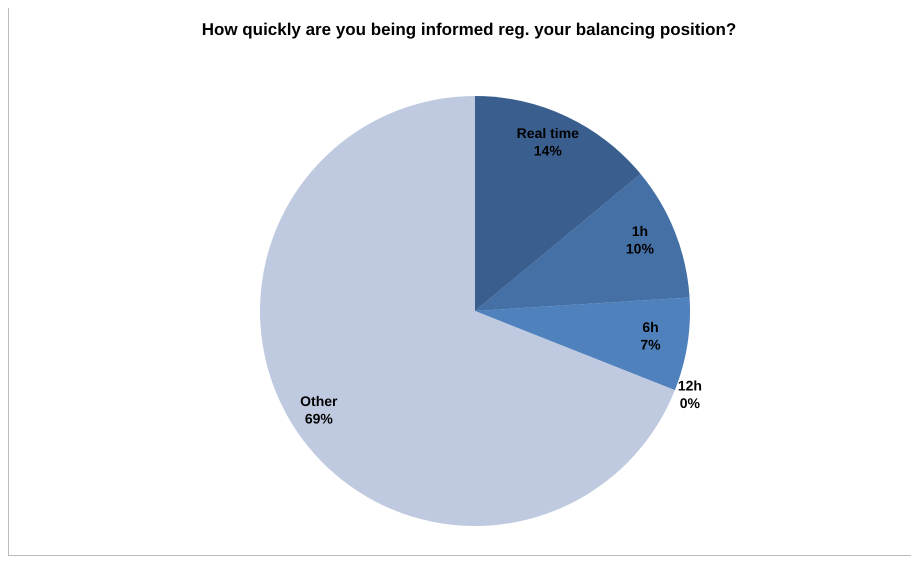  Describe the element at coordinates (690, 402) in the screenshot. I see `text: 0%` at that location.